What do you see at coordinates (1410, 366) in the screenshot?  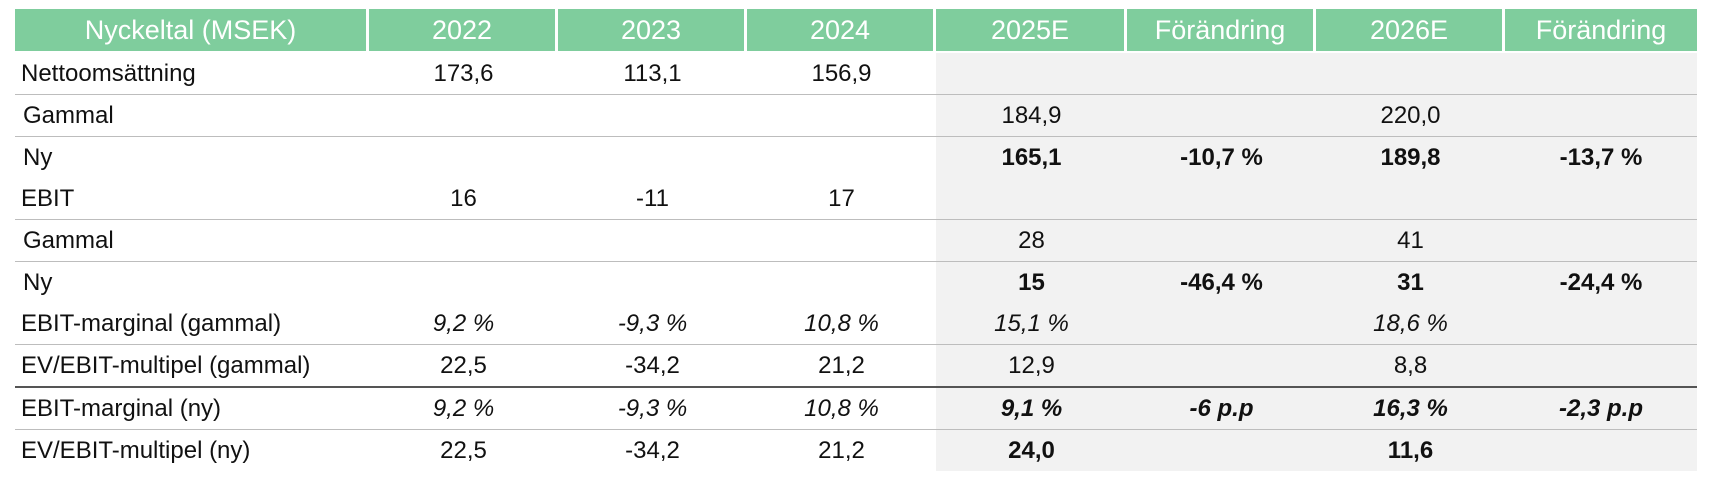 I see `table-cell: 8,8` at bounding box center [1410, 366].